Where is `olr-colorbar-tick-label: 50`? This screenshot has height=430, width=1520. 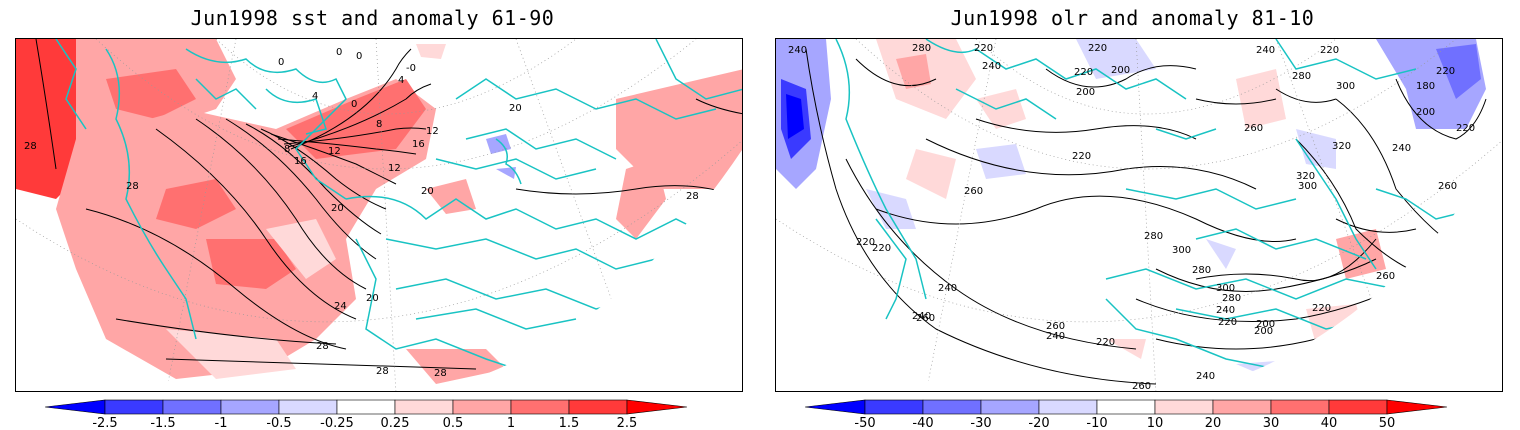
olr-colorbar-tick-label: 50 is located at coordinates (1387, 423).